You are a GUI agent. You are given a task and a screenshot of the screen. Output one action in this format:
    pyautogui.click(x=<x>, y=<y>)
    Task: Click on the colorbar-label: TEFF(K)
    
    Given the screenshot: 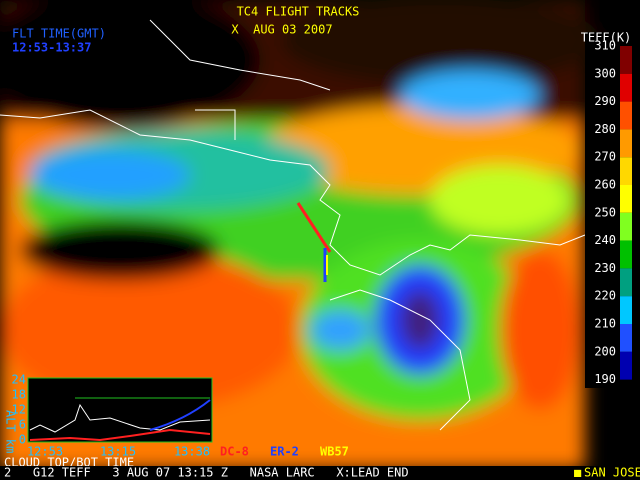 What is the action you would take?
    pyautogui.click(x=606, y=38)
    